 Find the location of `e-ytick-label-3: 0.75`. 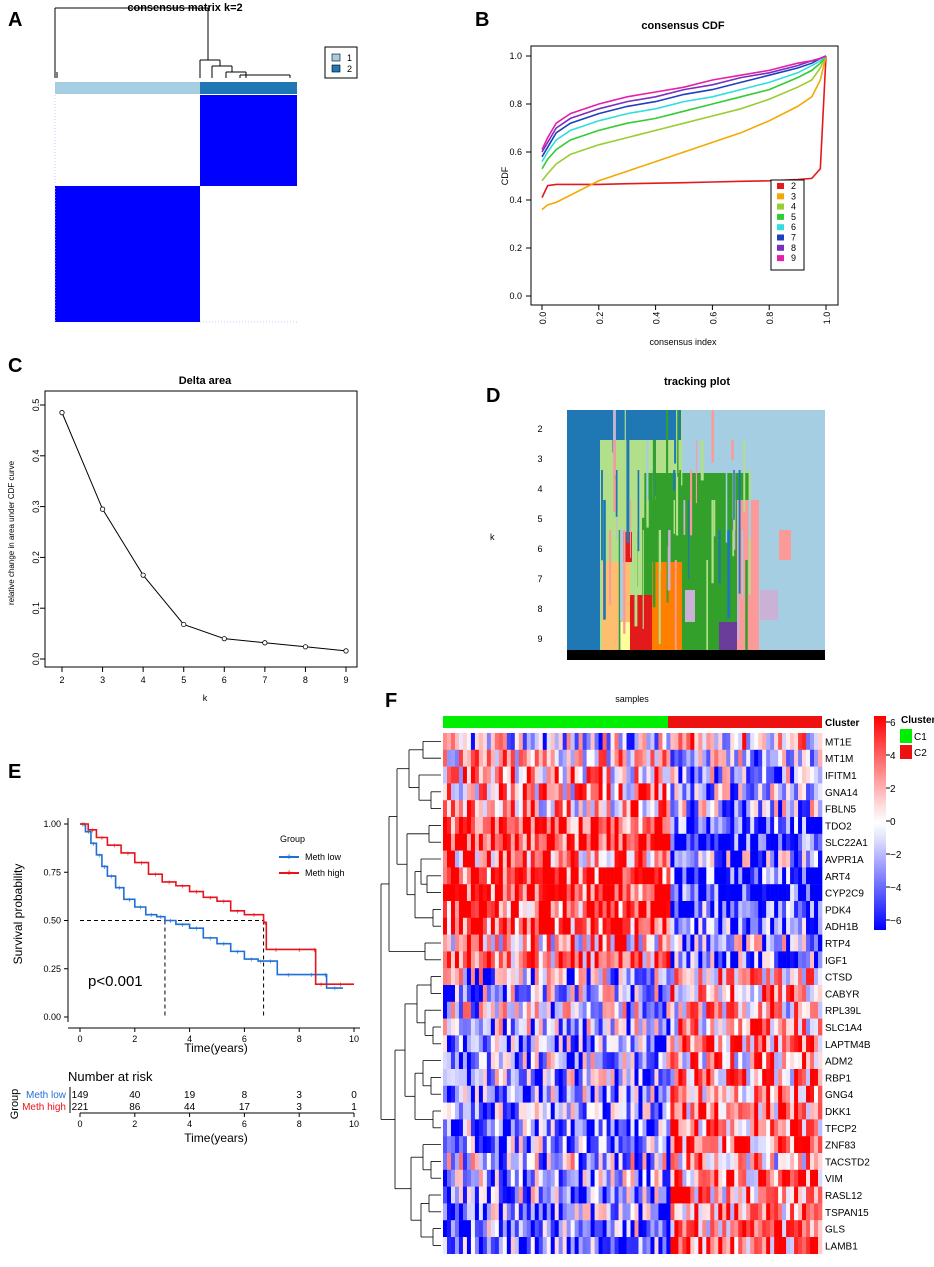

e-ytick-label-3: 0.75 is located at coordinates (52, 872).